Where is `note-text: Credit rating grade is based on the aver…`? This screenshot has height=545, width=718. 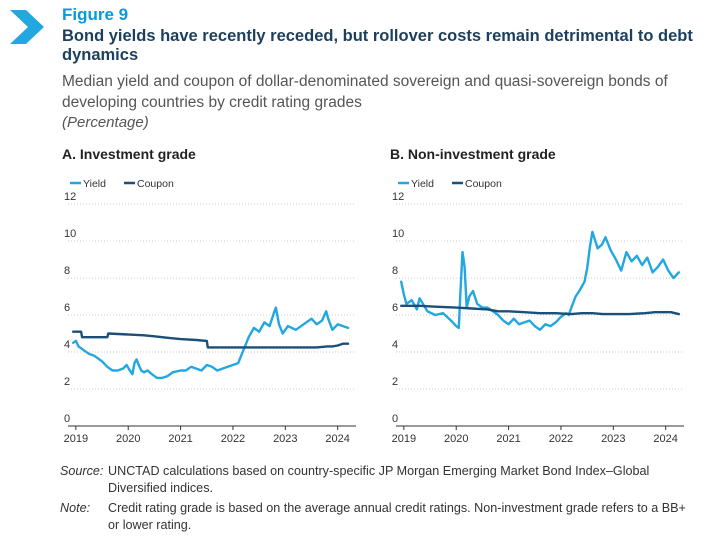 note-text: Credit rating grade is based on the aver… is located at coordinates (397, 516).